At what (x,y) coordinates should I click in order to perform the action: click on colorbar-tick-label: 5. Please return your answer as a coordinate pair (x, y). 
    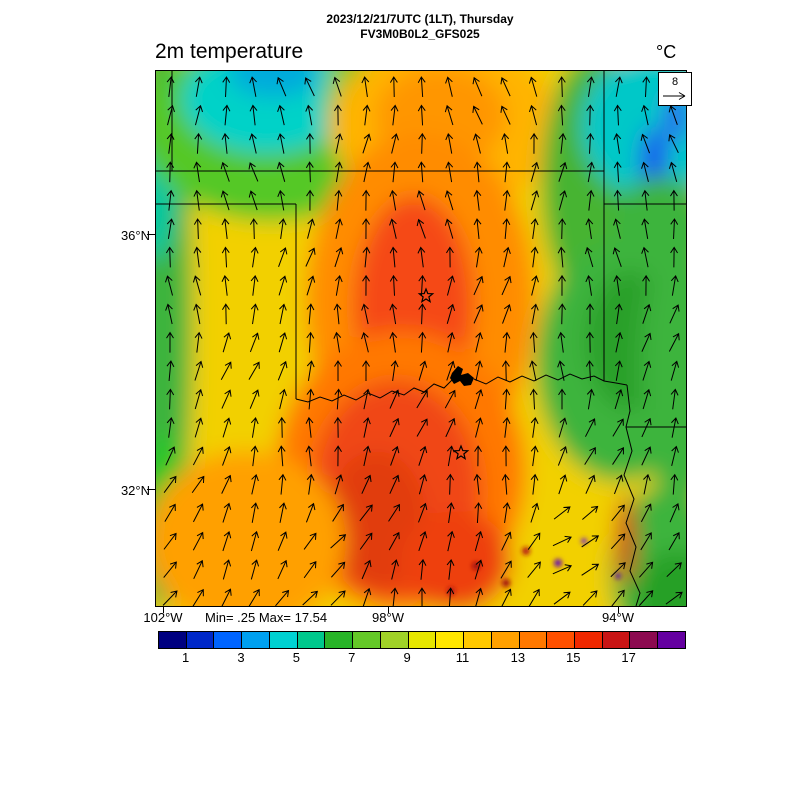
    Looking at the image, I should click on (296, 657).